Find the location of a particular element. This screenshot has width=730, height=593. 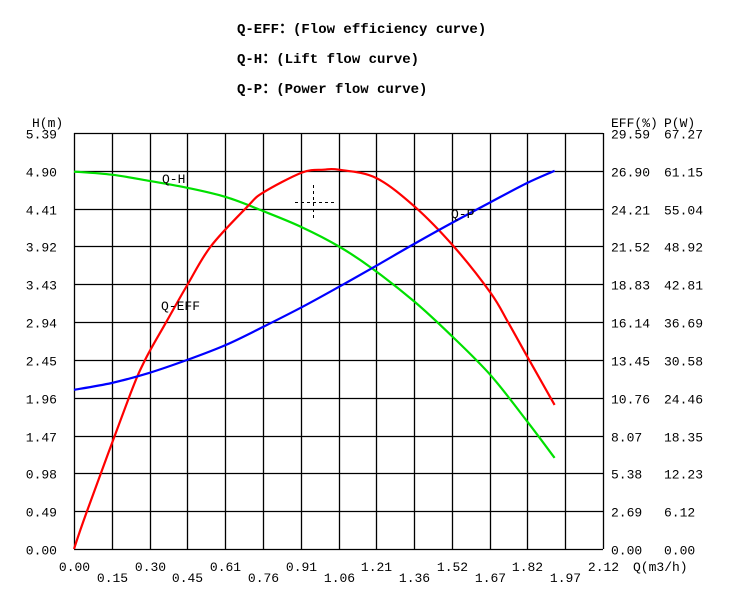

y-tick-label-power: 61.15 is located at coordinates (683, 173).